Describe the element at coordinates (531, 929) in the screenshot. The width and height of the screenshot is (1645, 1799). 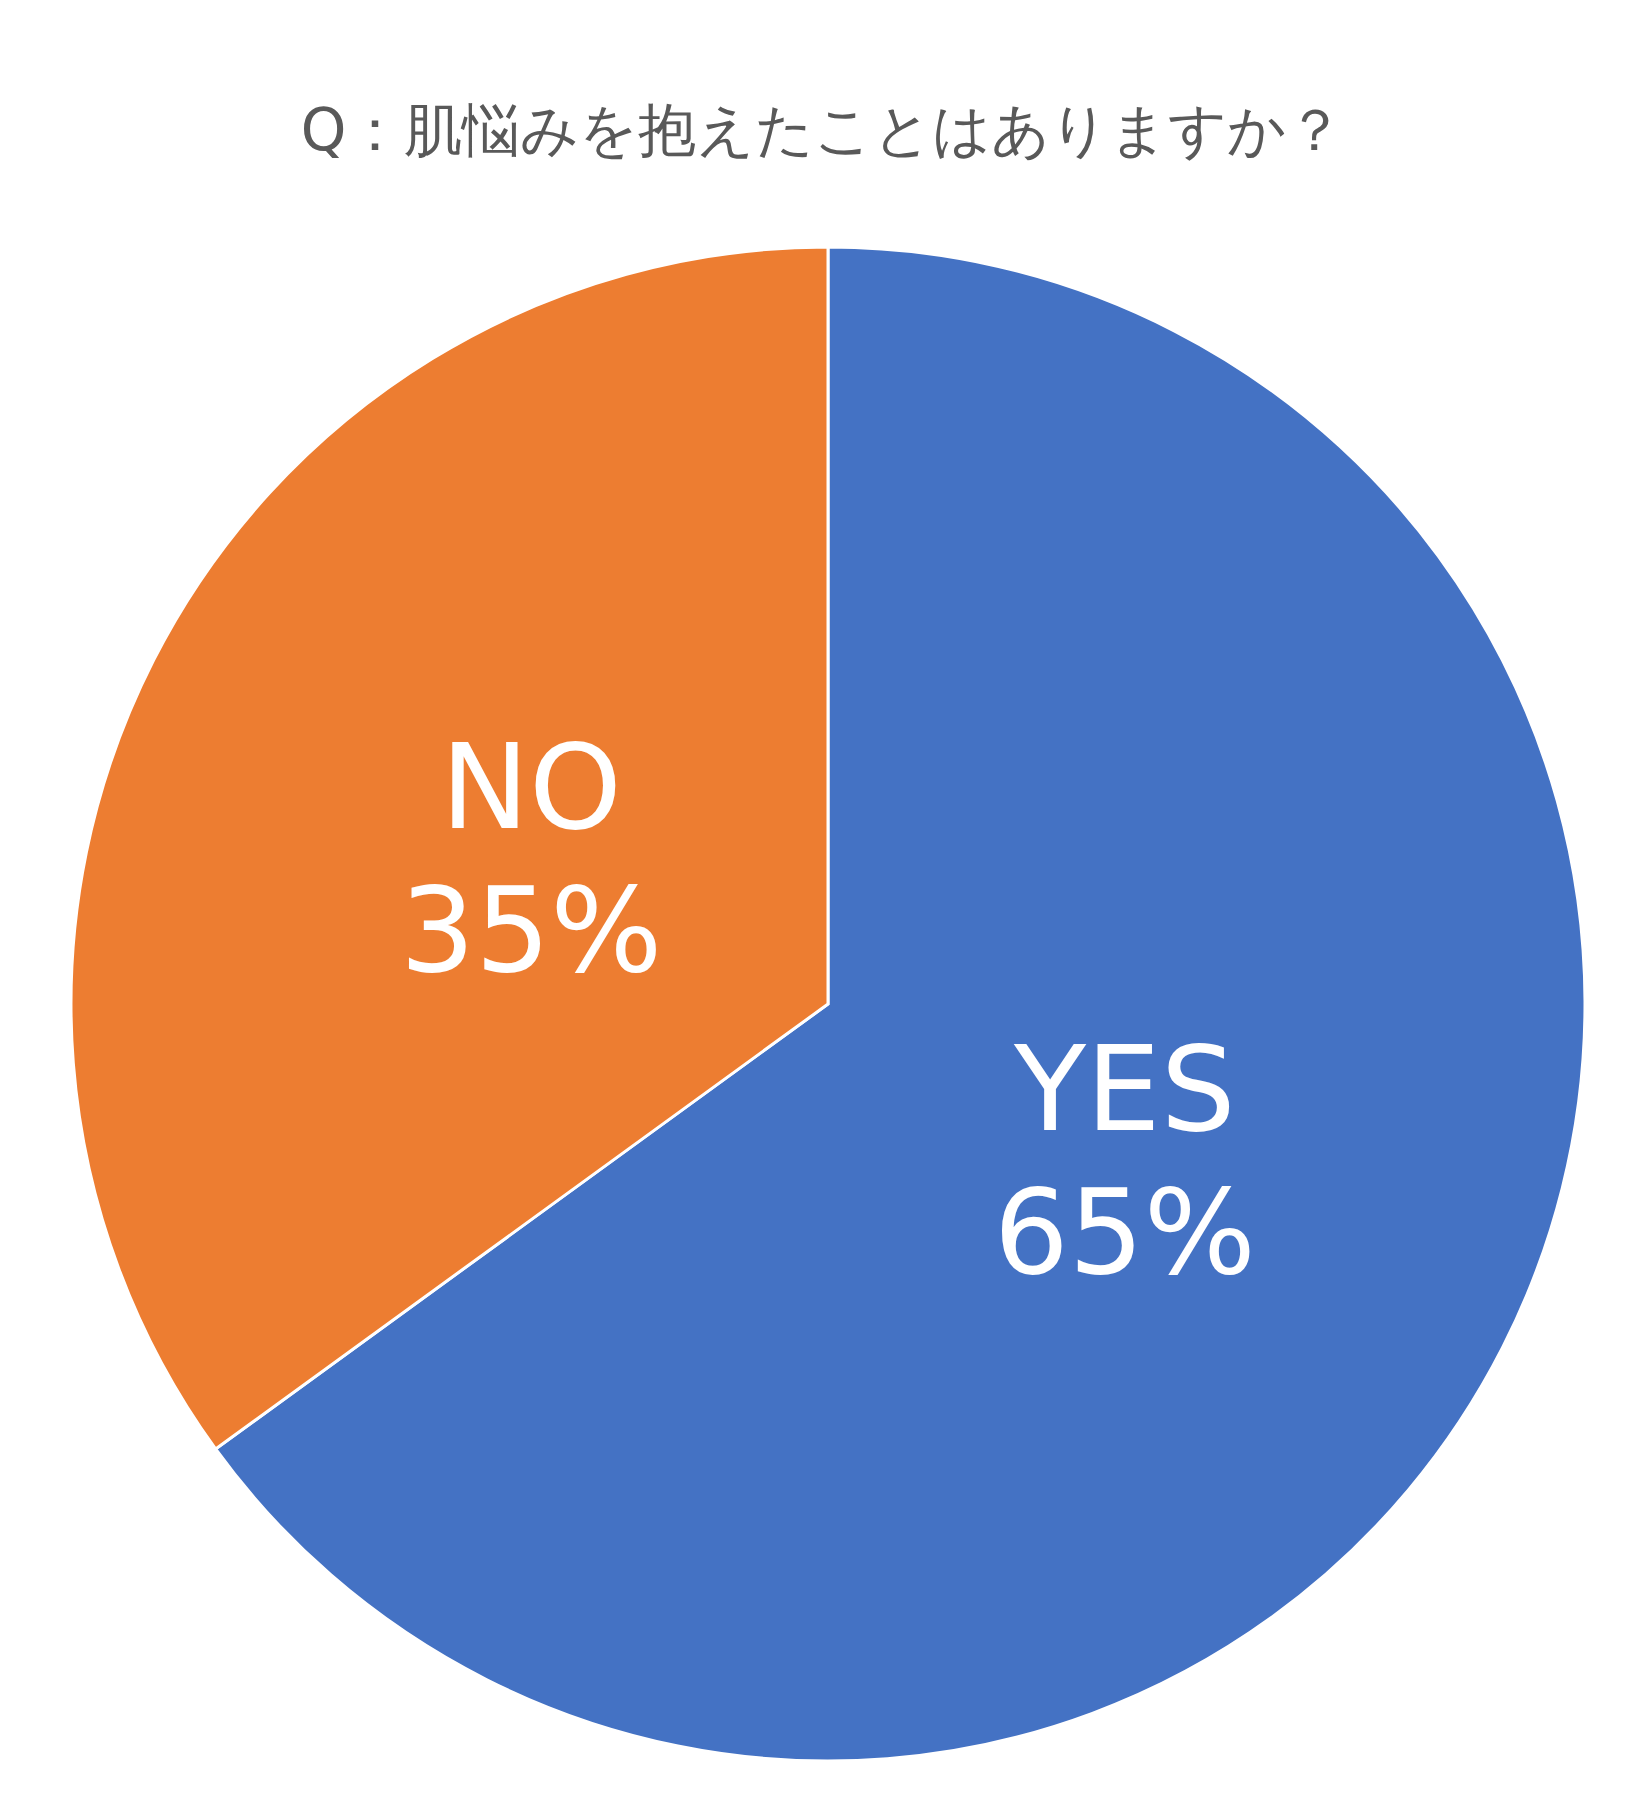
I see `data-label: 35%` at that location.